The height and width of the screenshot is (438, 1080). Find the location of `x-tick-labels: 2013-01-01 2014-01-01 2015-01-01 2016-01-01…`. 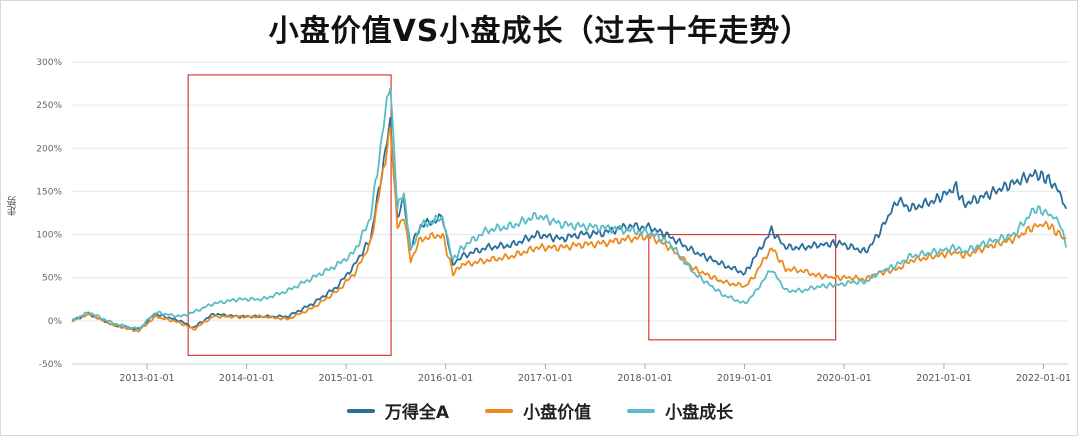

x-tick-labels: 2013-01-01 2014-01-01 2015-01-01 2016-01-01… is located at coordinates (595, 374).